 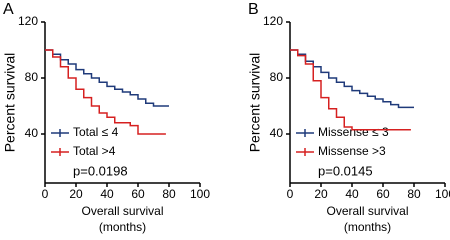 I want to click on p-value: p=0.0145, so click(x=345, y=170).